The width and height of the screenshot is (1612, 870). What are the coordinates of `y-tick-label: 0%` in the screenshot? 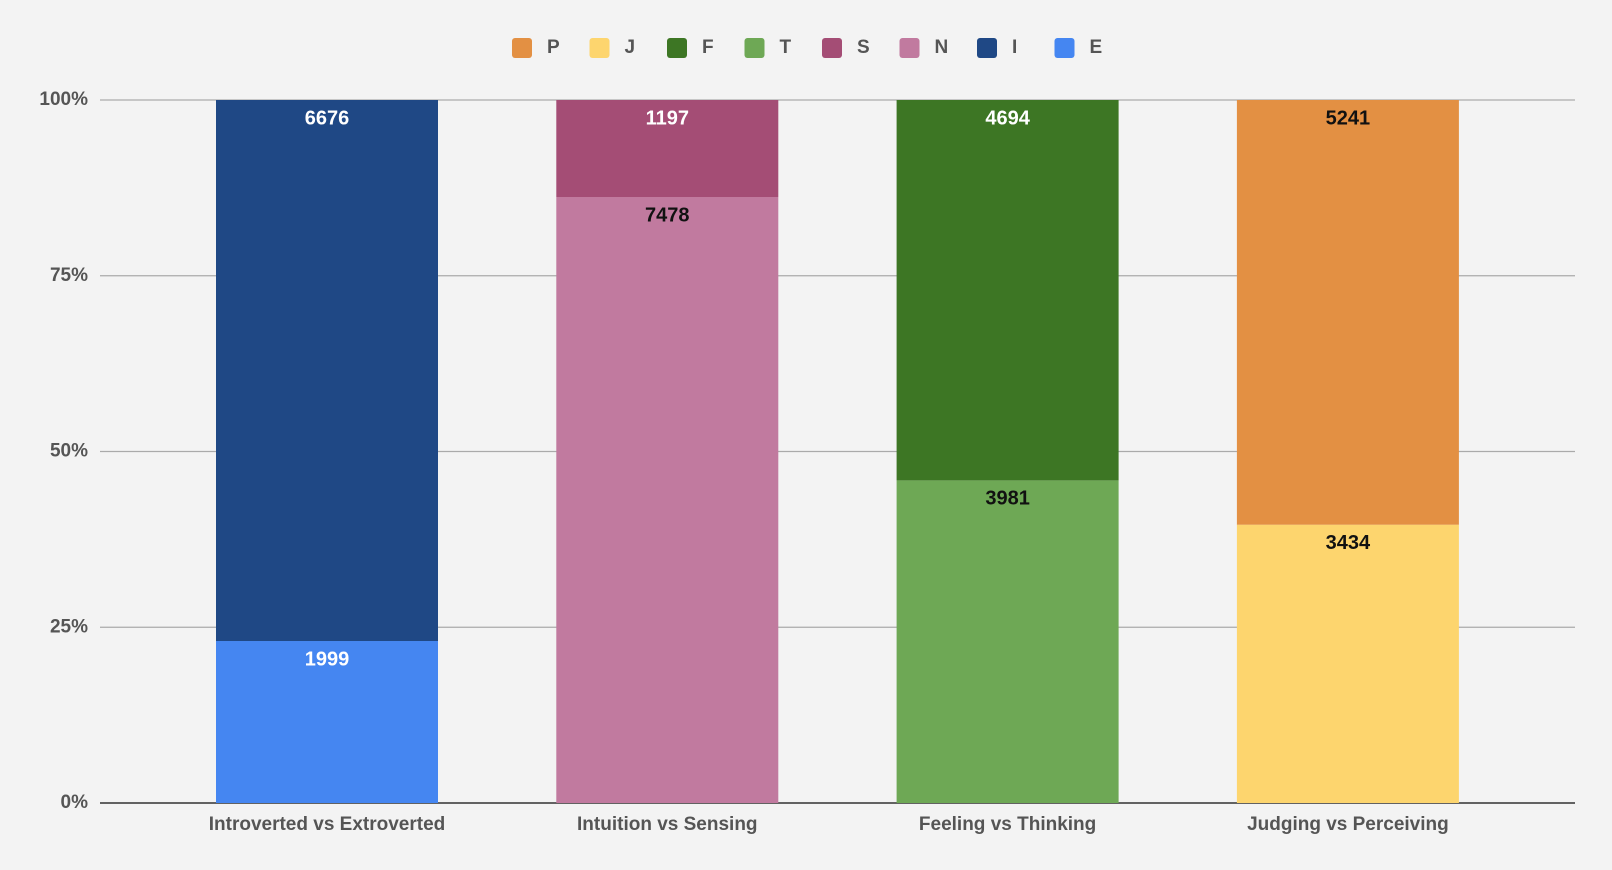 It's located at (75, 802).